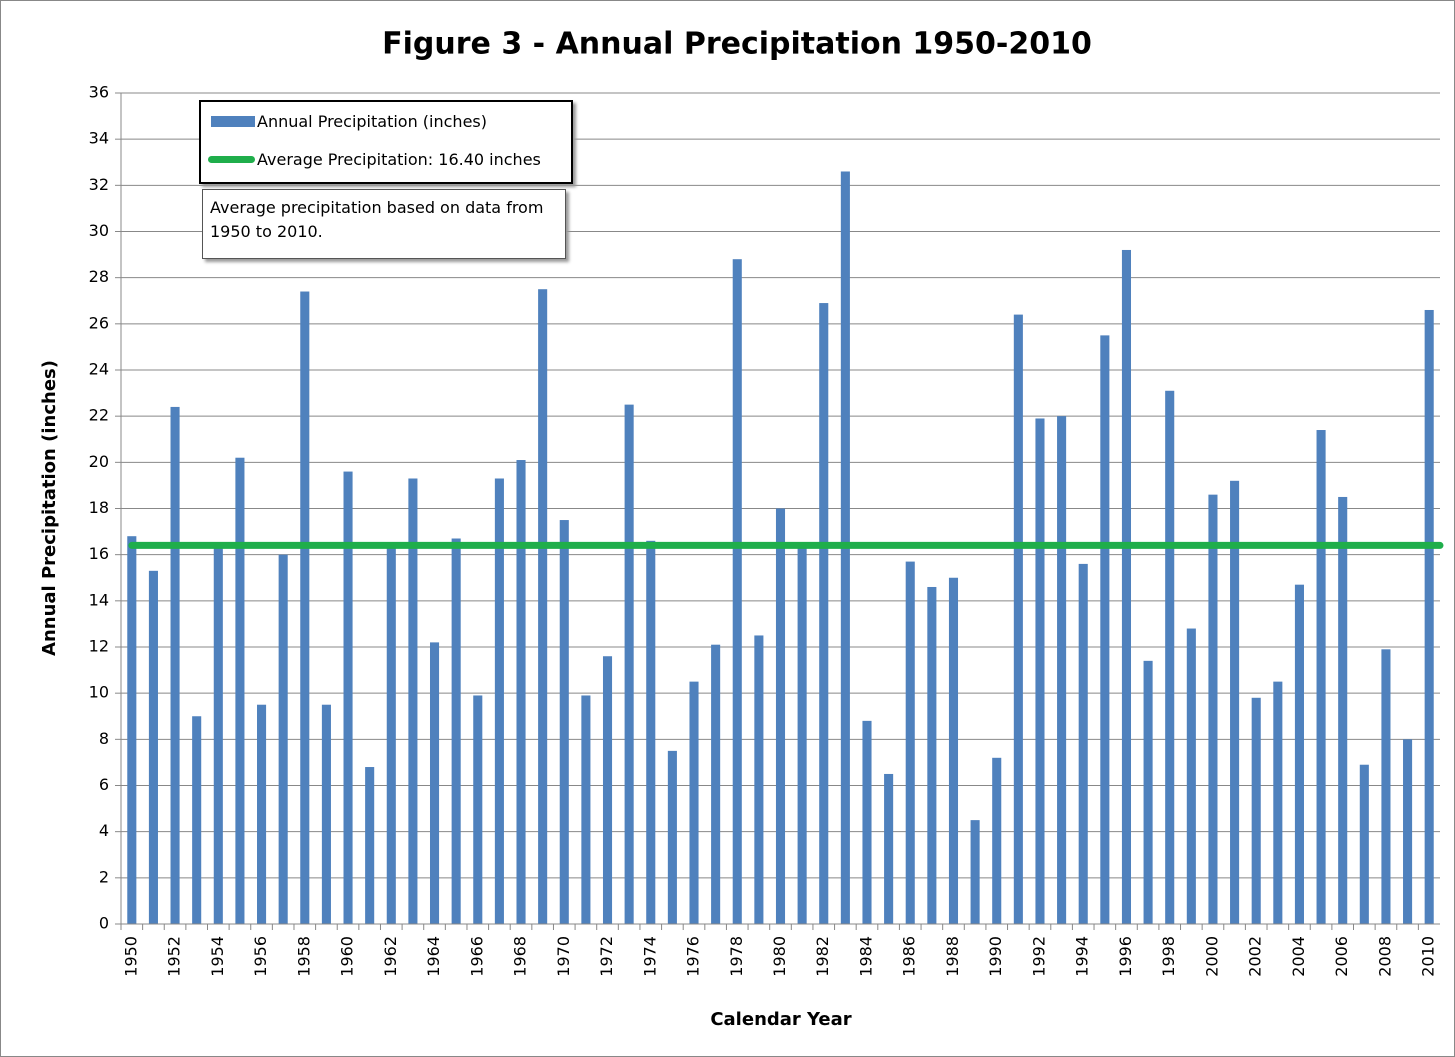 This screenshot has width=1455, height=1057. Describe the element at coordinates (217, 956) in the screenshot. I see `x-tick-label: 1954` at that location.